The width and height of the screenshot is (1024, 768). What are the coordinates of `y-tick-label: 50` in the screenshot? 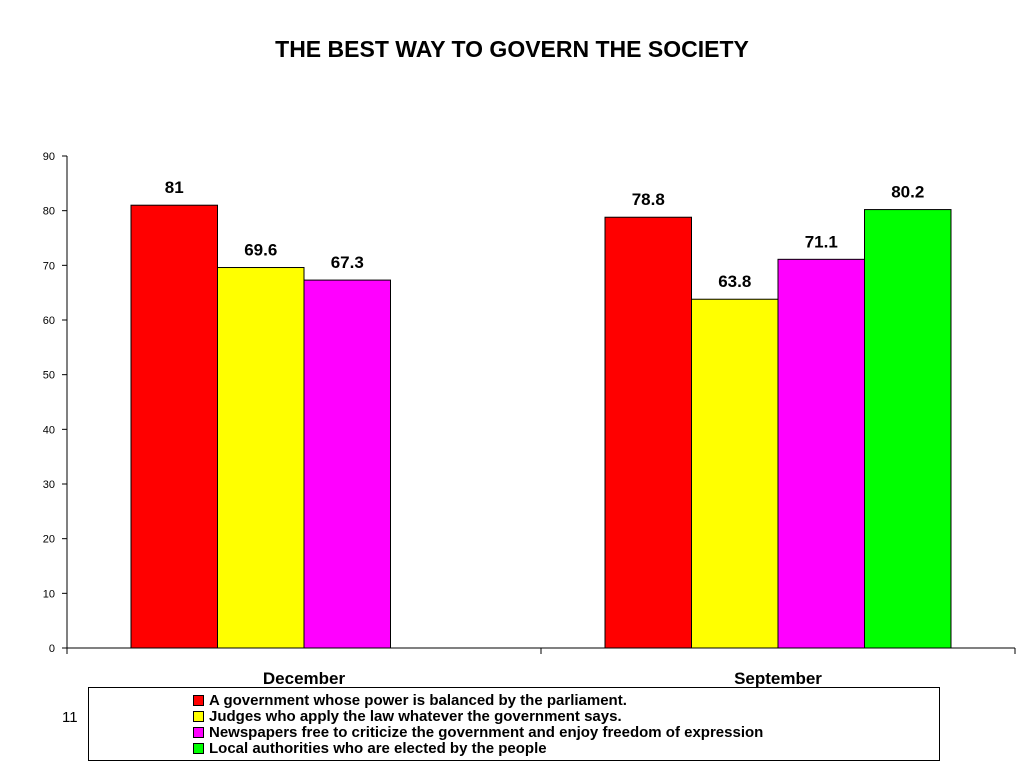 It's located at (49, 376).